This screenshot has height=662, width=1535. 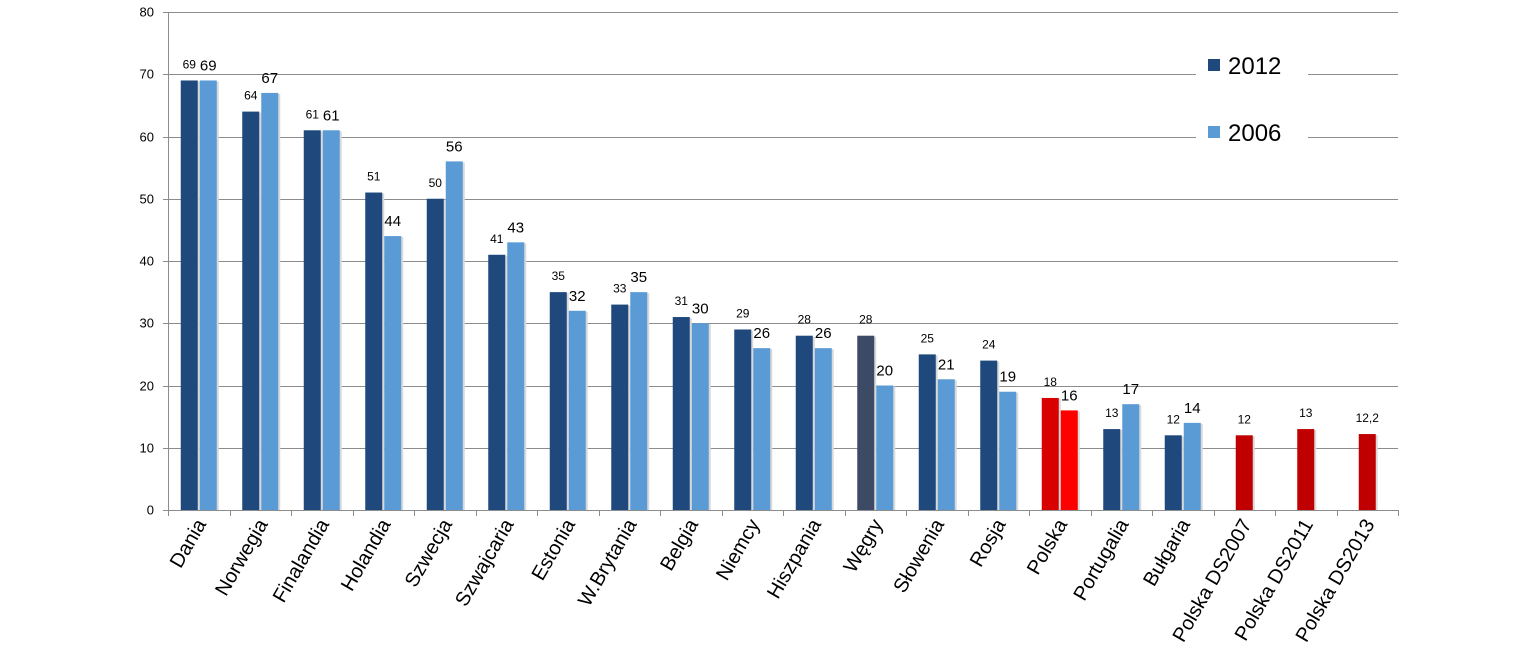 I want to click on y-tick-label: 60, so click(x=147, y=137).